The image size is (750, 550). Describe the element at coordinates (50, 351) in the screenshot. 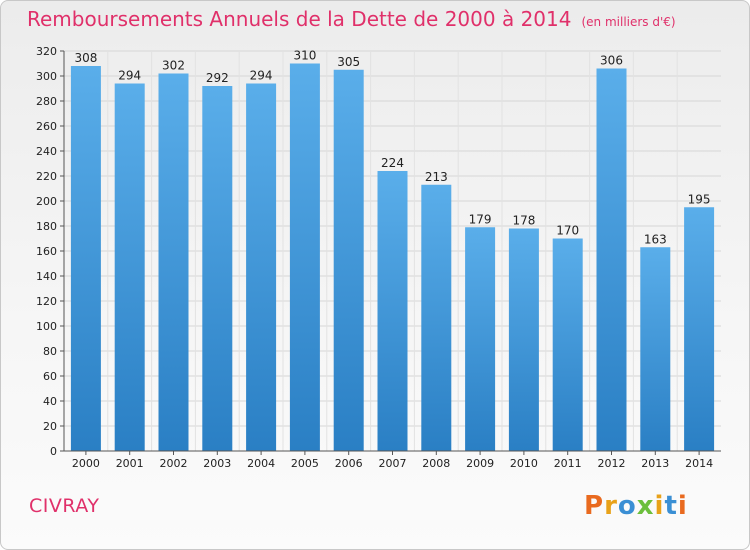

I see `y-tick-label: 80` at that location.